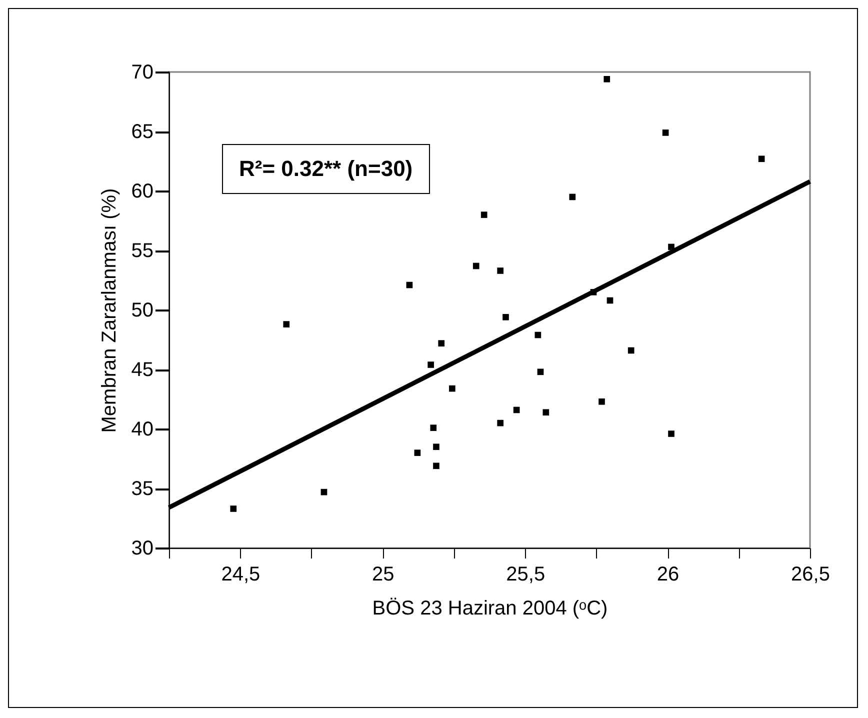  What do you see at coordinates (240, 575) in the screenshot?
I see `x-tick-label: 24,5` at bounding box center [240, 575].